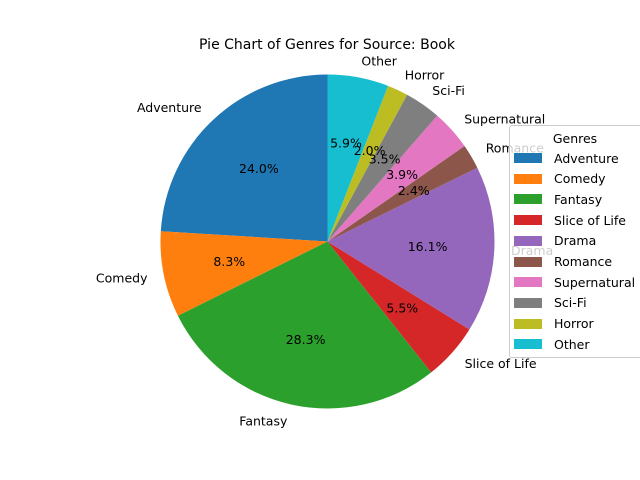  What do you see at coordinates (528, 344) in the screenshot?
I see `legend-swatch-other` at bounding box center [528, 344].